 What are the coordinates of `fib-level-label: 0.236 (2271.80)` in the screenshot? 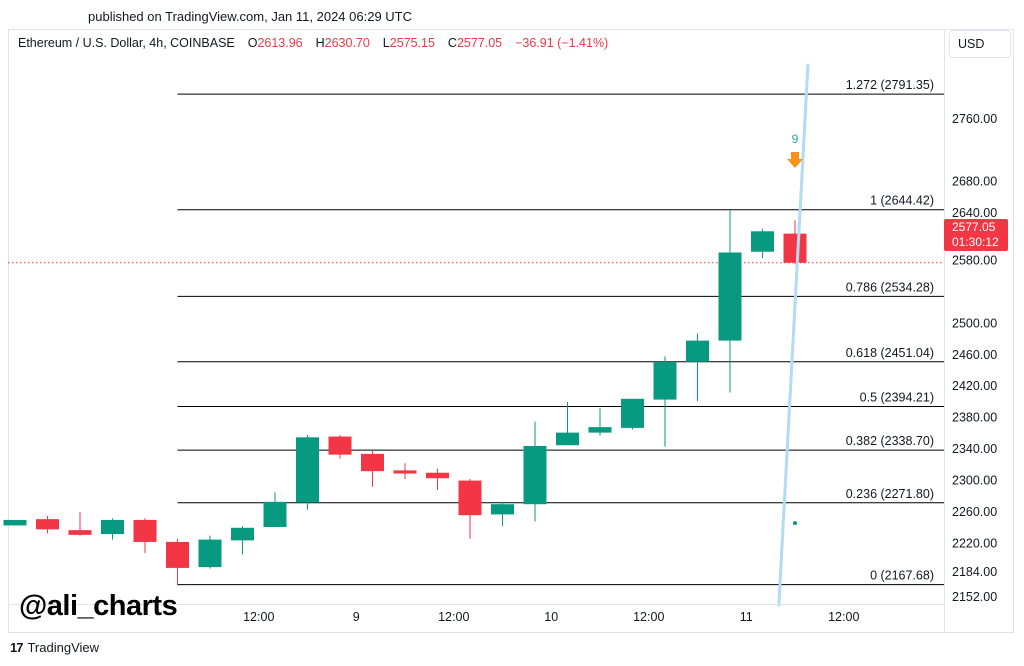 It's located at (890, 494).